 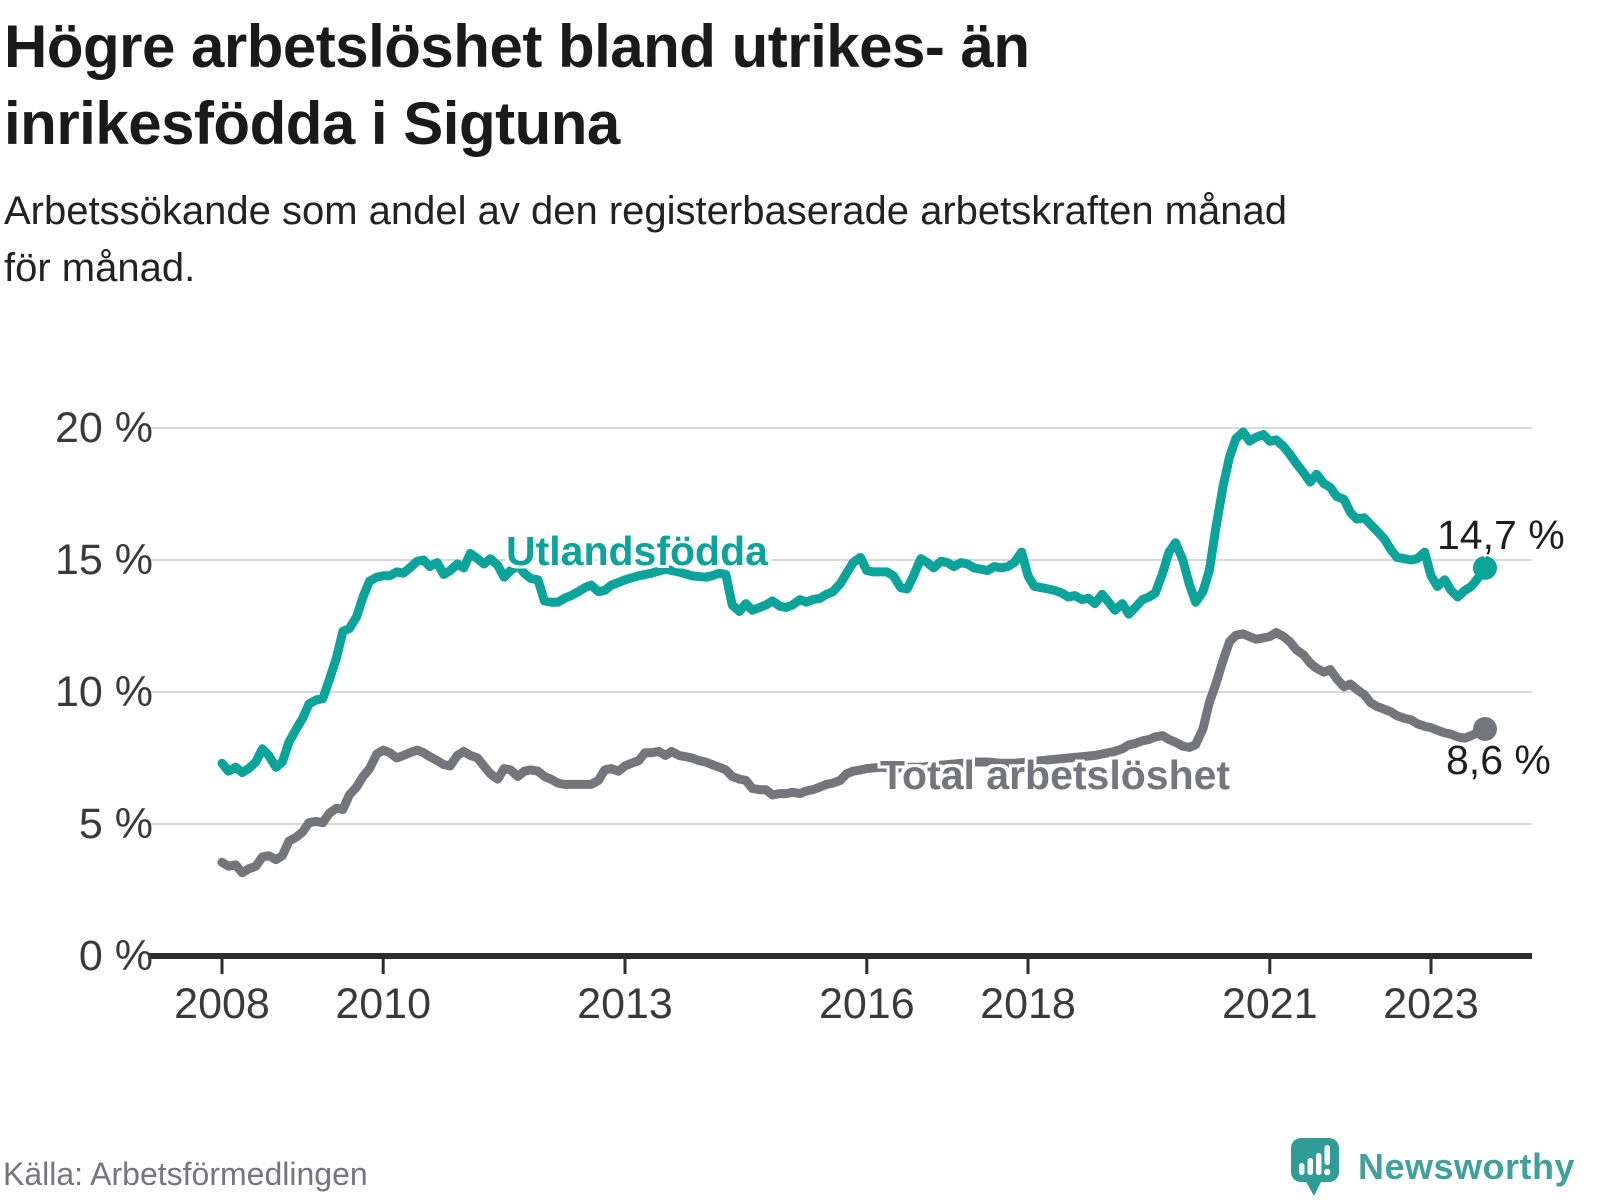 I want to click on x-tick-label: 2018, so click(x=1028, y=1004).